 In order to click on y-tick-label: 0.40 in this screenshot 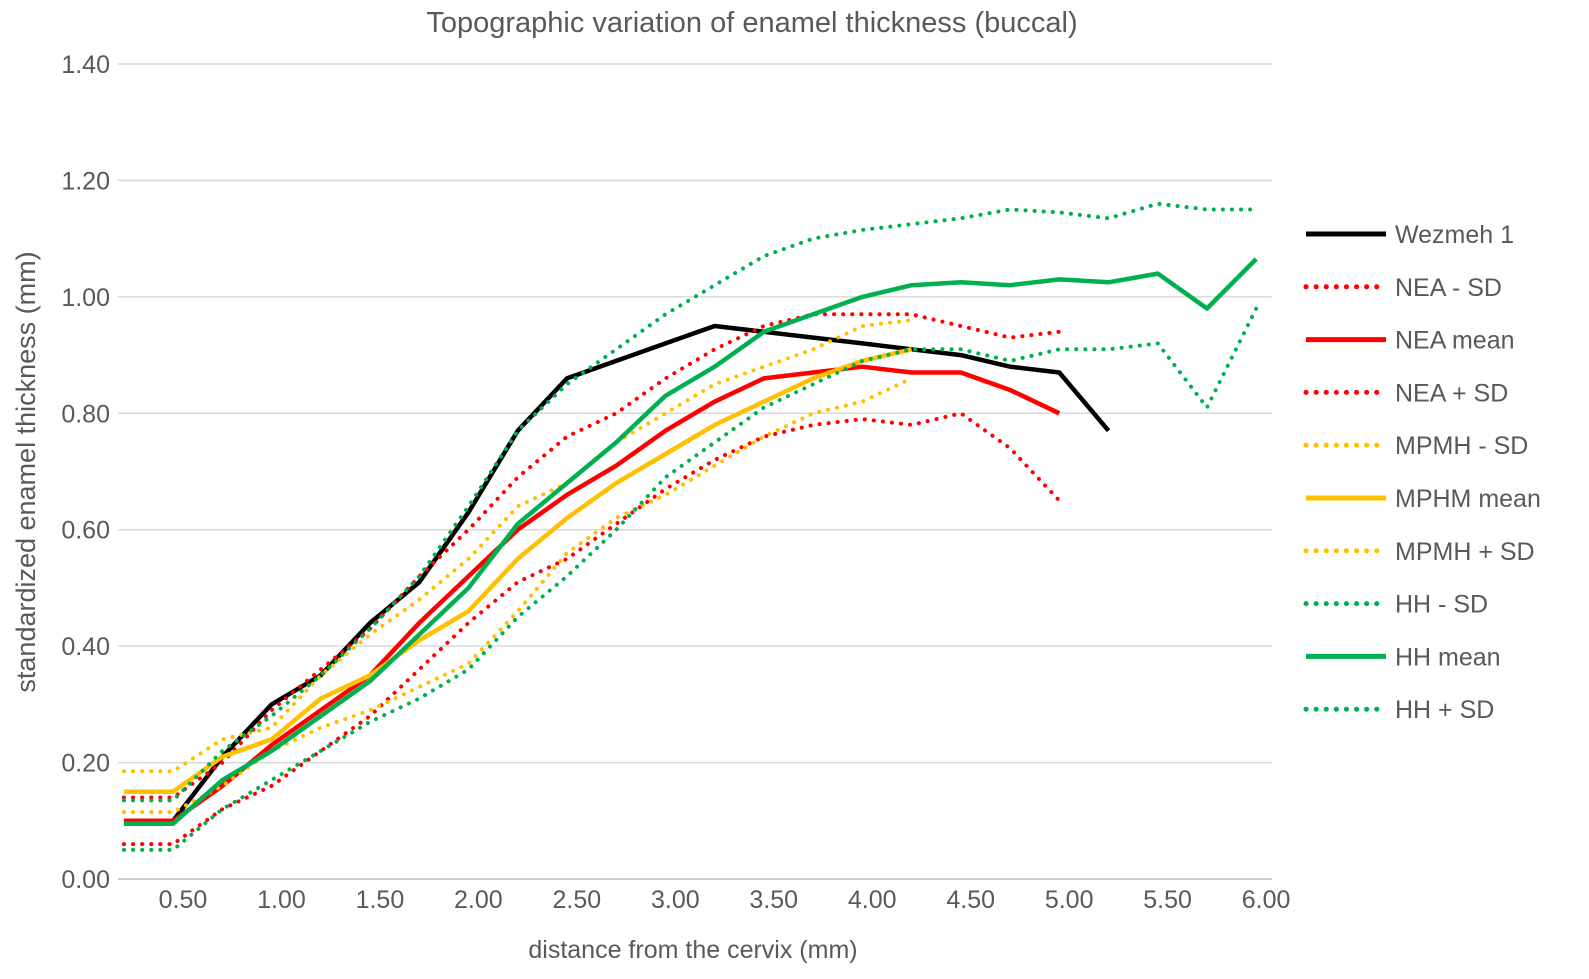, I will do `click(85, 647)`.